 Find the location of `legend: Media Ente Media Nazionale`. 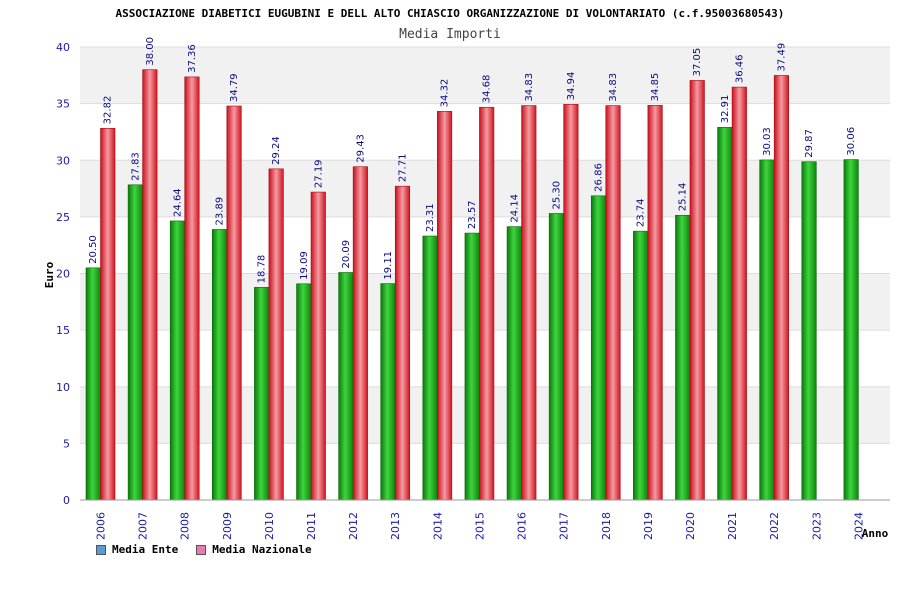

legend: Media Ente Media Nazionale is located at coordinates (204, 549).